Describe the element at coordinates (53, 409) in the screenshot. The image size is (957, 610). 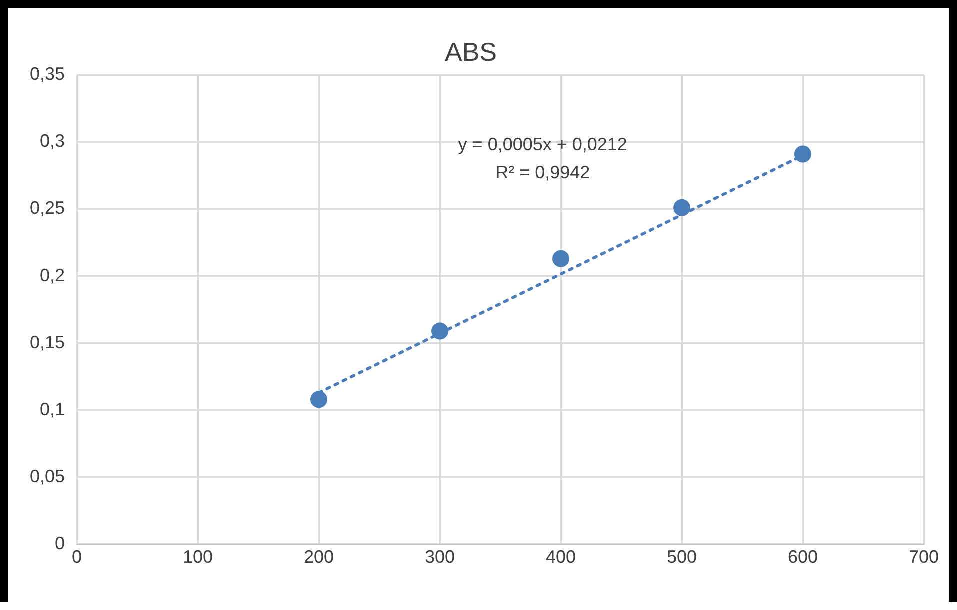
I see `y-tick-label: 0,1` at that location.